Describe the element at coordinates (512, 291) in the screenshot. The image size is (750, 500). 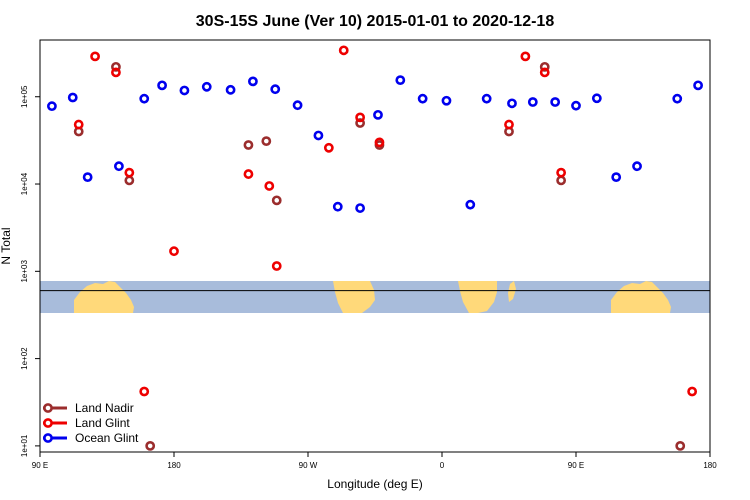
I see `land-madagascar` at that location.